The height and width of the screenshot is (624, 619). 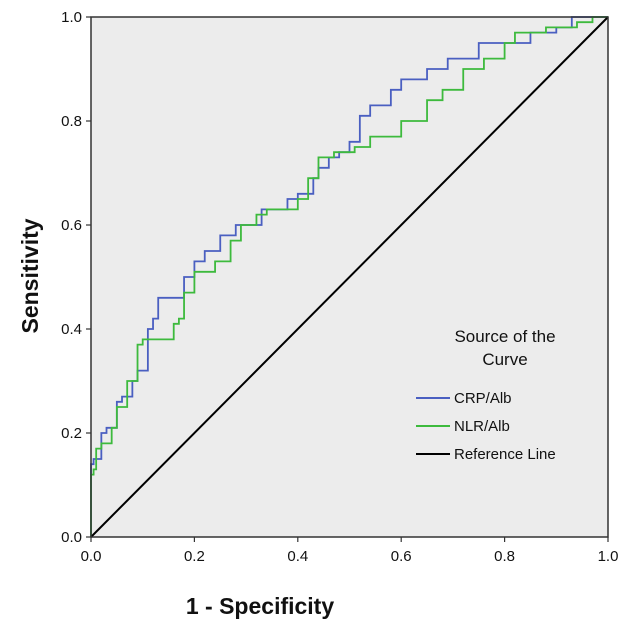 I want to click on legend-entry-label: Reference Line, so click(x=505, y=454).